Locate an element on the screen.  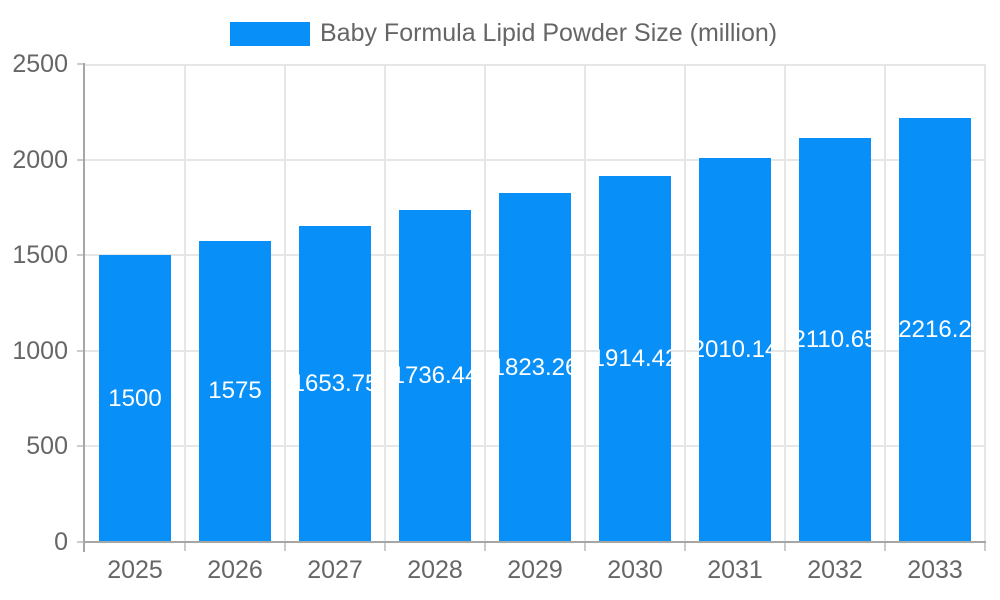
bar-value-label: 1914.42 is located at coordinates (635, 358).